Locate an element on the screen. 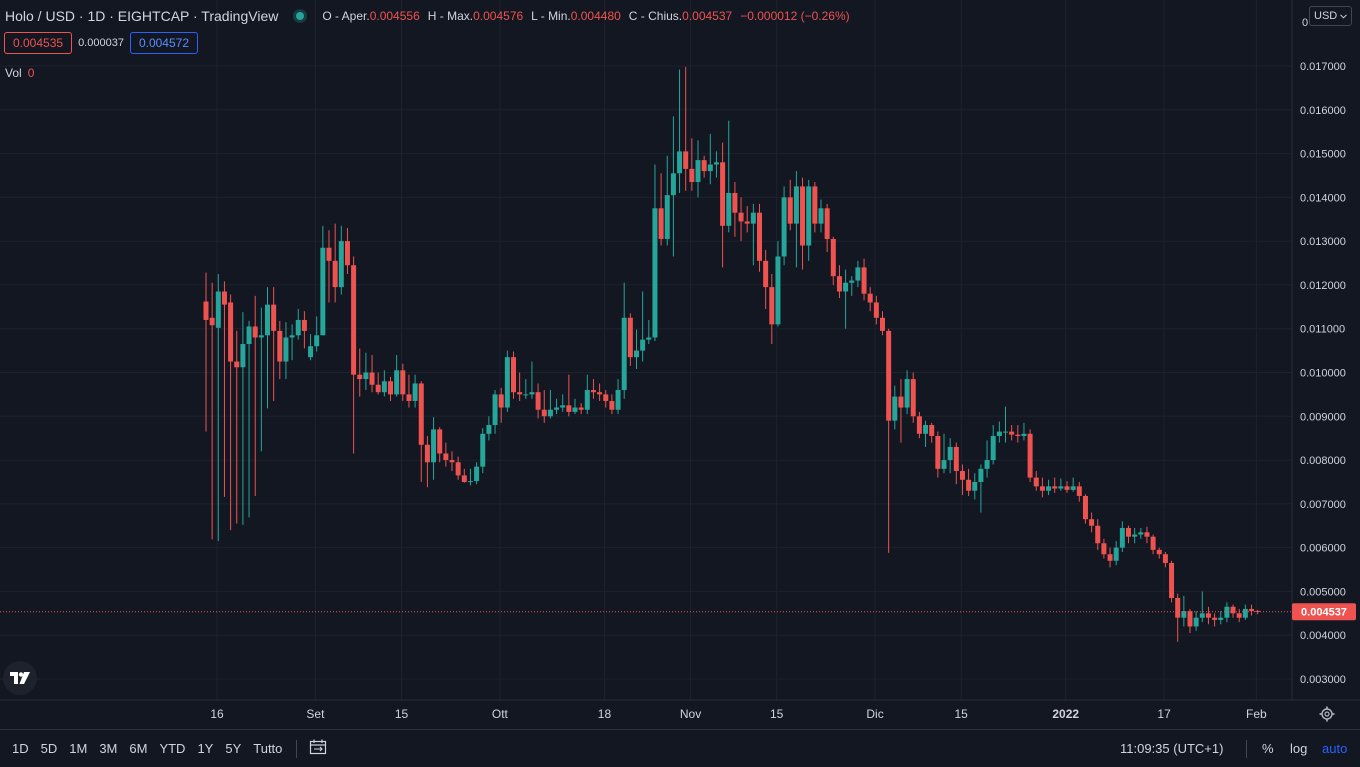 This screenshot has width=1360, height=767. time-axis: 16 Set 15 Ott 18 Nov 15 Dic 15 2022 17 Feb is located at coordinates (738, 714).